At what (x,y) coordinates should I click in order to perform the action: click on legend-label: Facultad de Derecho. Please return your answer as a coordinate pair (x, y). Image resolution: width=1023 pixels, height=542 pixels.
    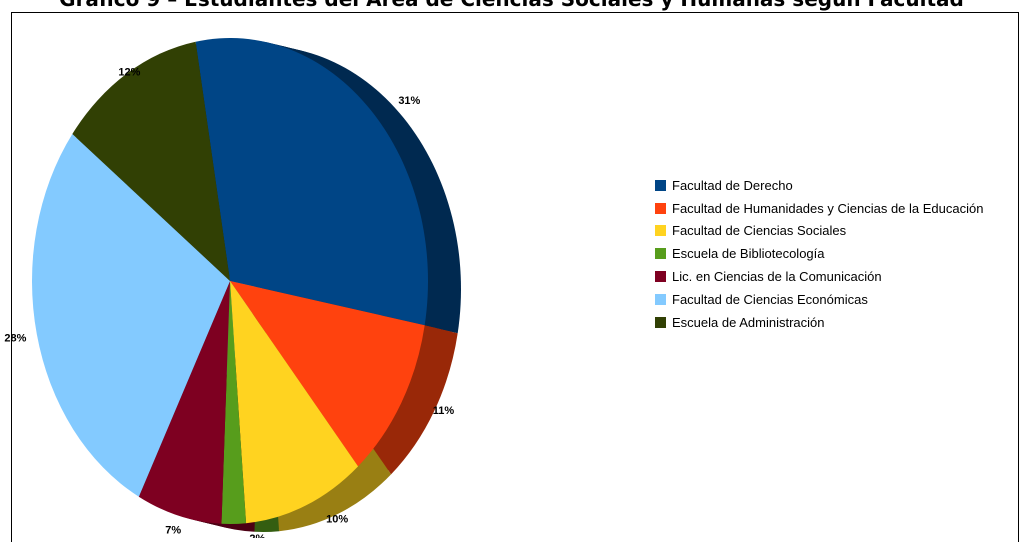
    Looking at the image, I should click on (732, 185).